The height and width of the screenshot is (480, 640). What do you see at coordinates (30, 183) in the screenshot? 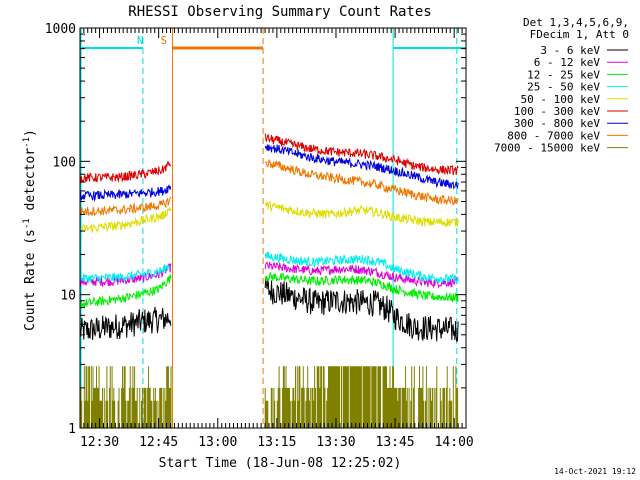
I see `y-label-part: detector` at bounding box center [30, 183].